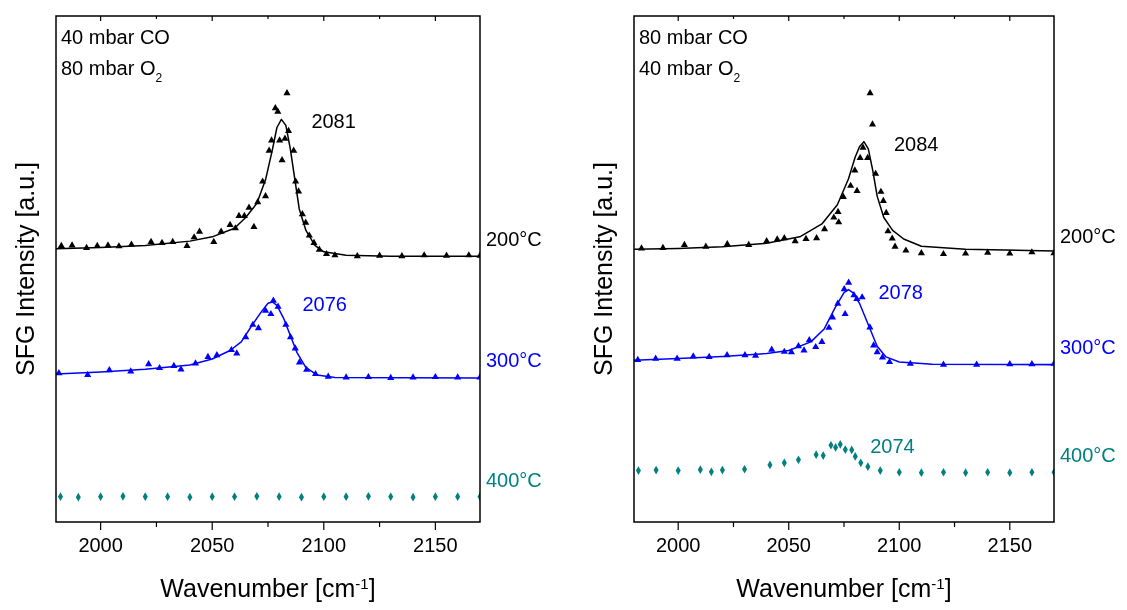 The width and height of the screenshot is (1127, 610). I want to click on annotation: 2084, so click(916, 143).